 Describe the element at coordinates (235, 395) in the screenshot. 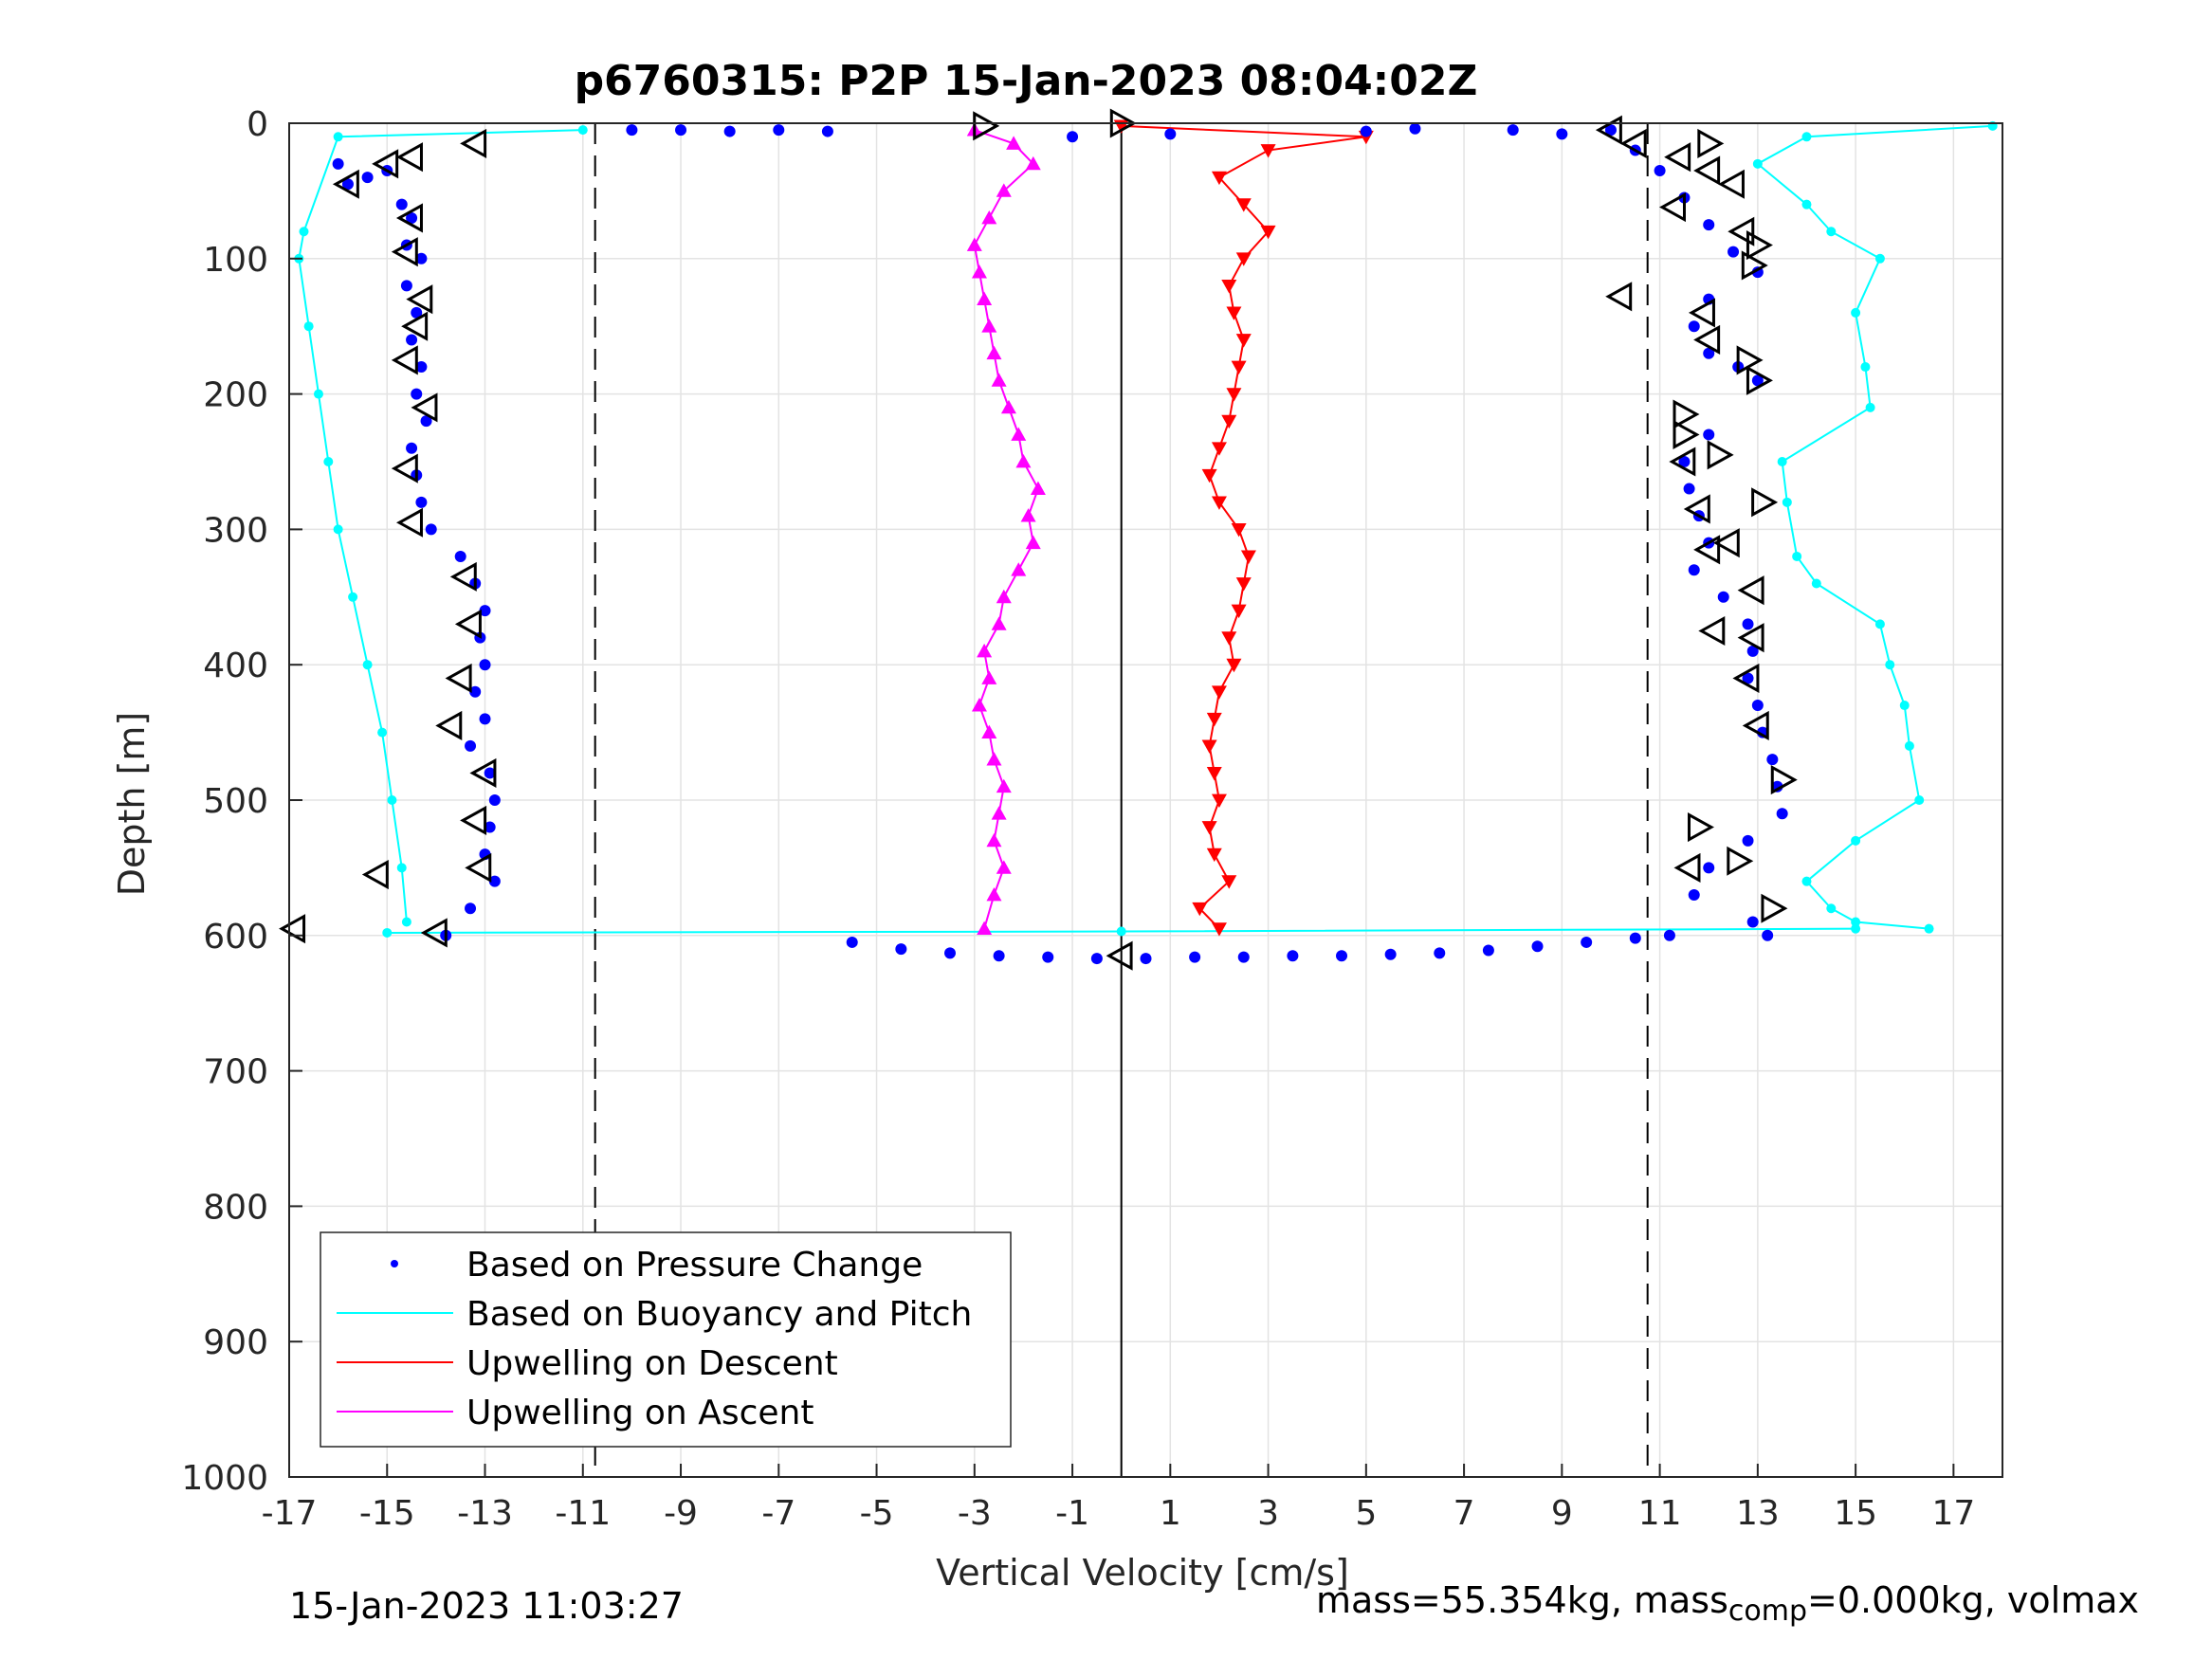

I see `y-tick-label: 200` at that location.